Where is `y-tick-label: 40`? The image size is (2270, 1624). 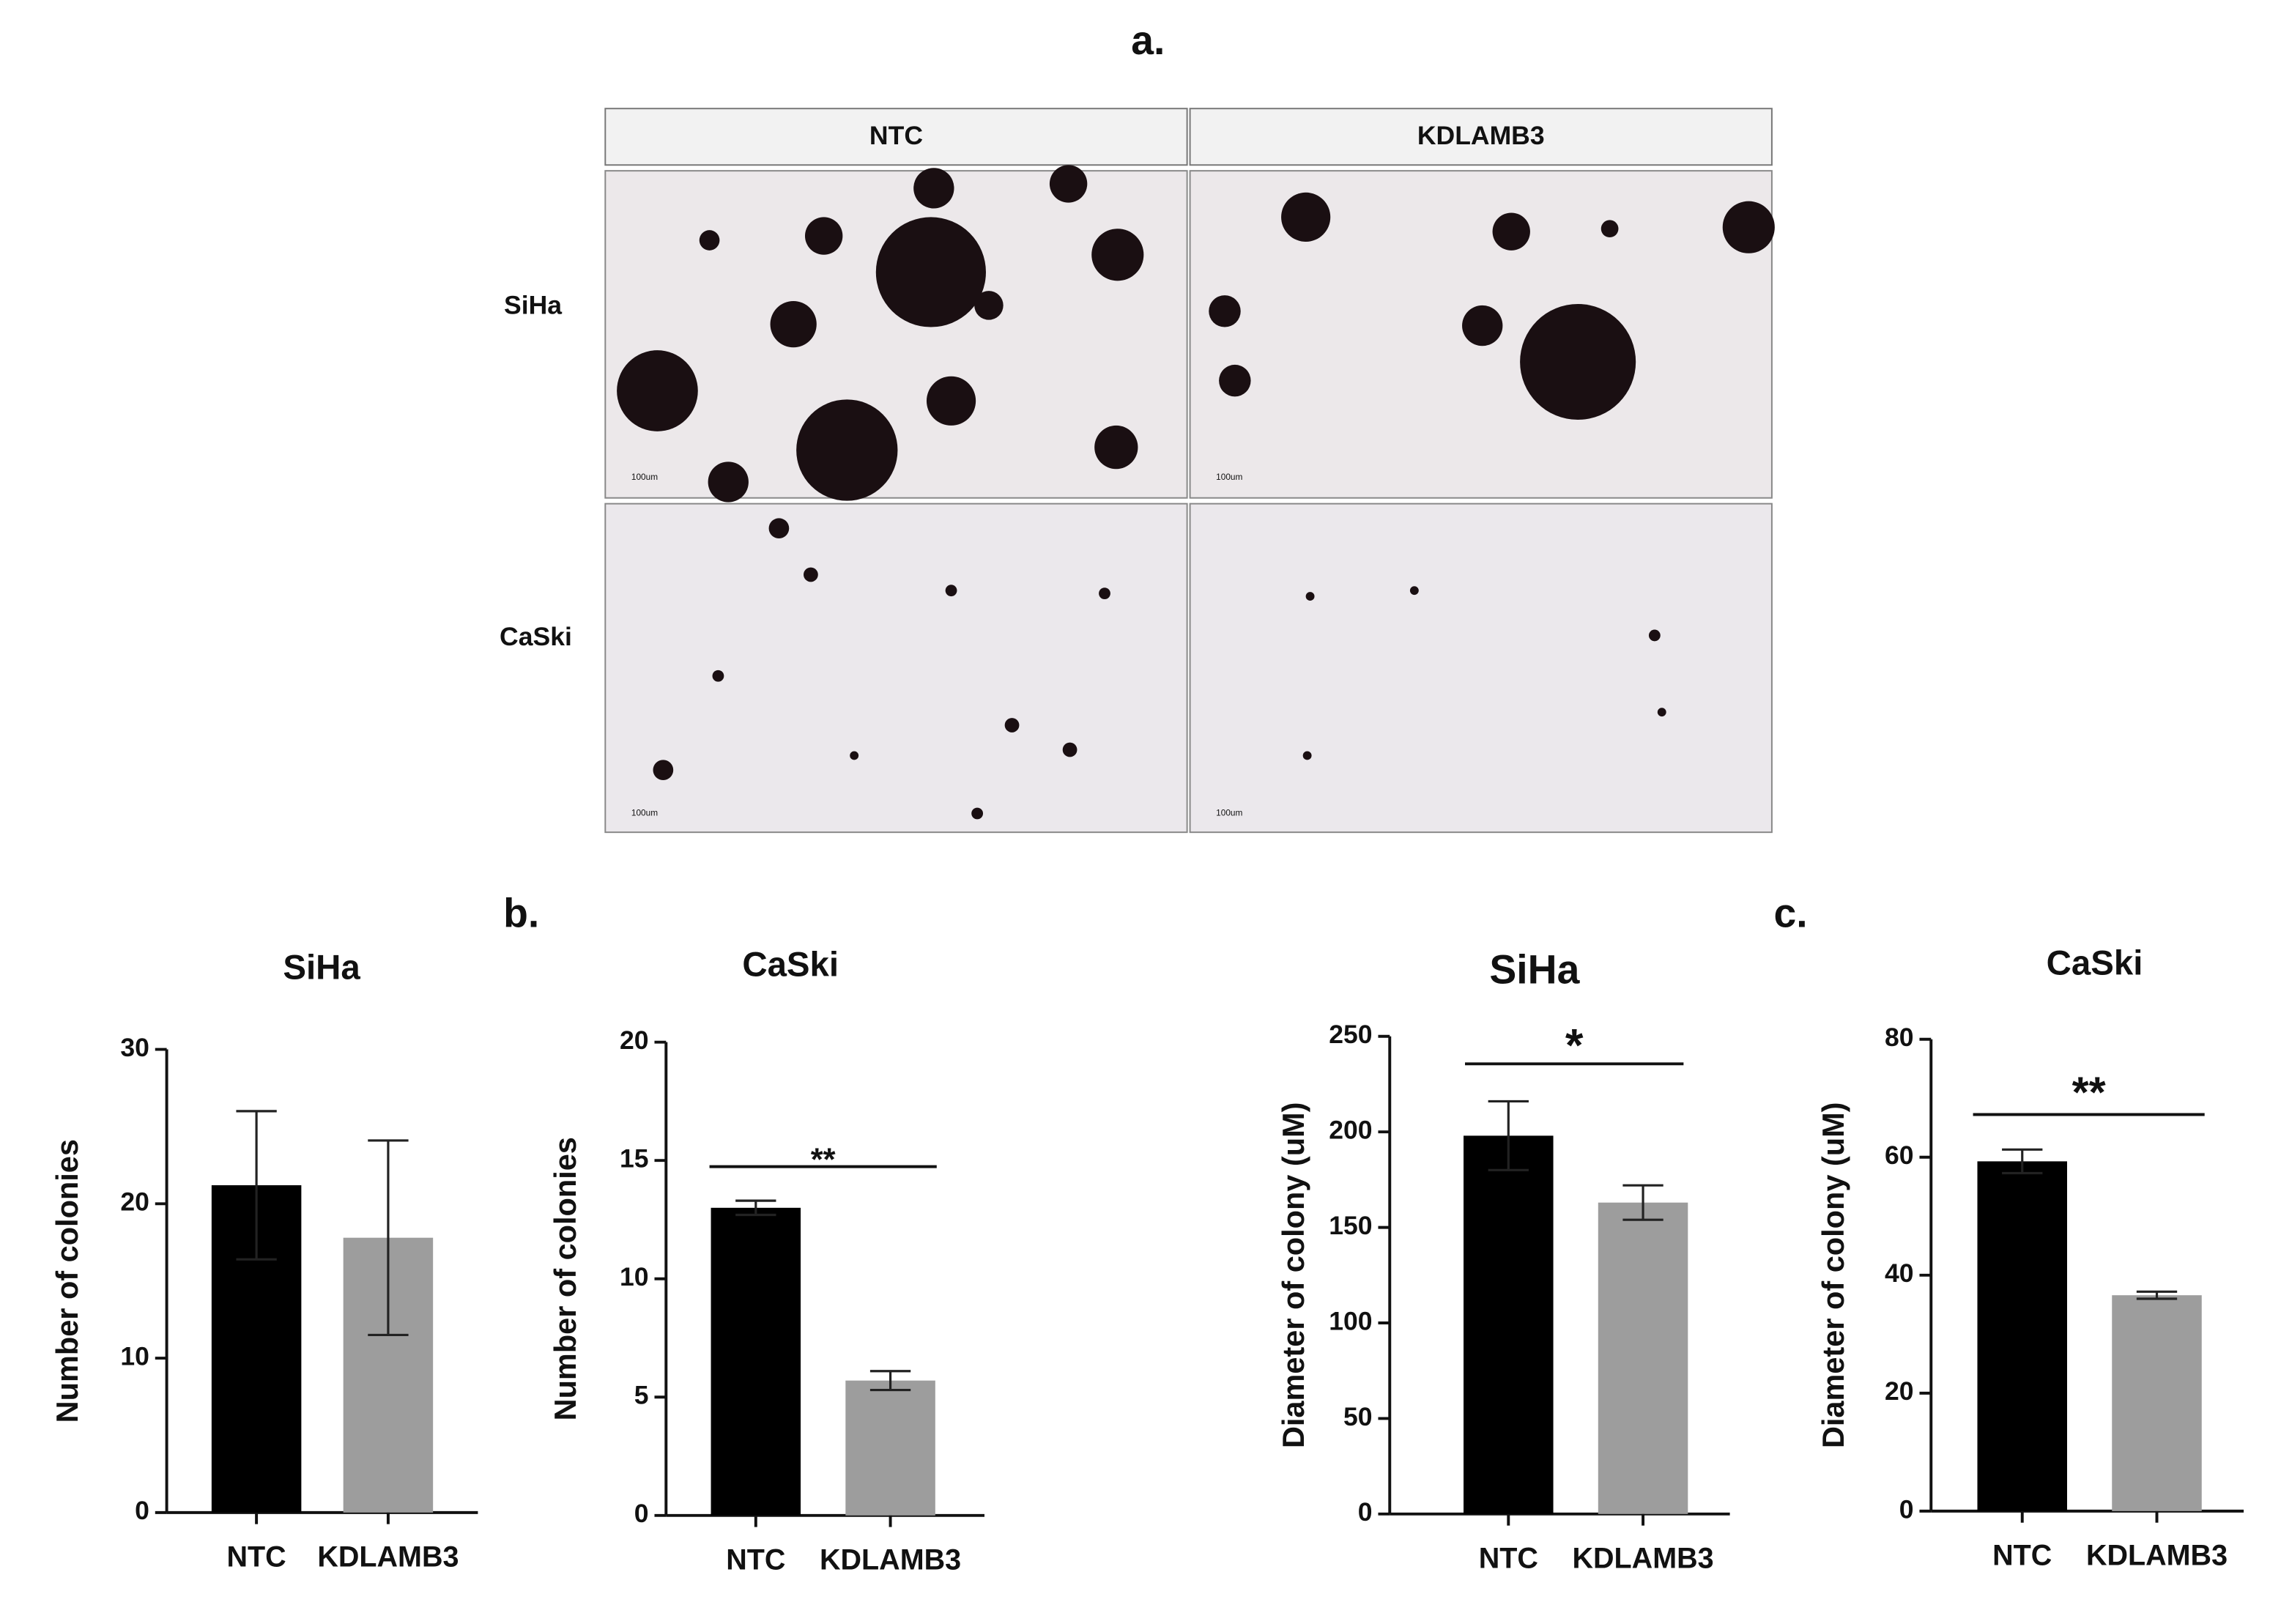
y-tick-label: 40 is located at coordinates (1900, 1273).